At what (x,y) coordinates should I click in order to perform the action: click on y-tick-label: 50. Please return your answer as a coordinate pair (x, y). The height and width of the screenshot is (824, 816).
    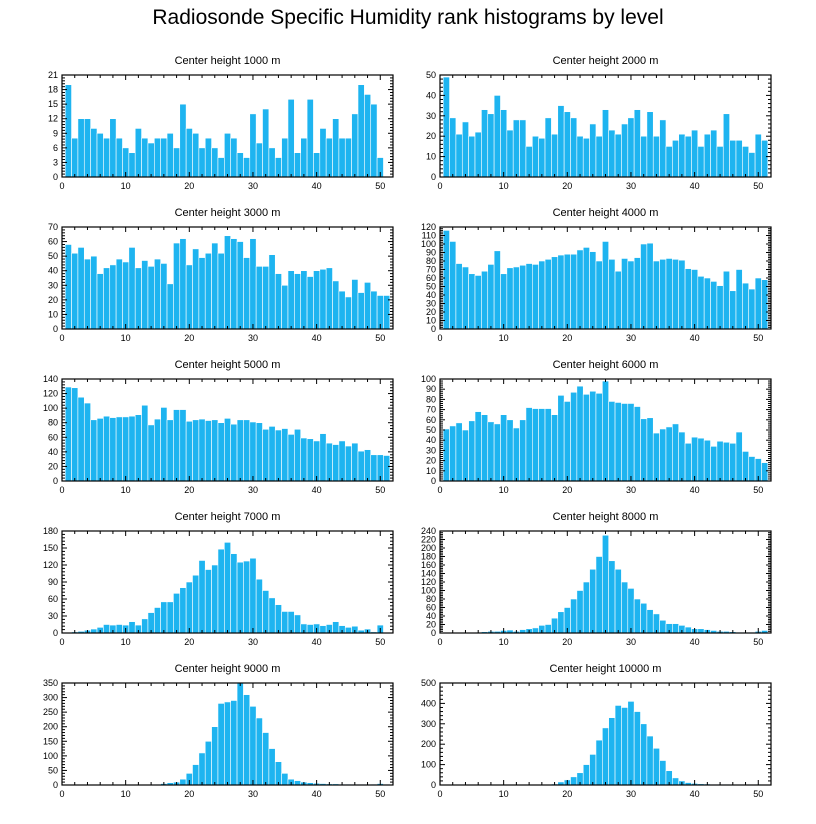
    Looking at the image, I should click on (53, 770).